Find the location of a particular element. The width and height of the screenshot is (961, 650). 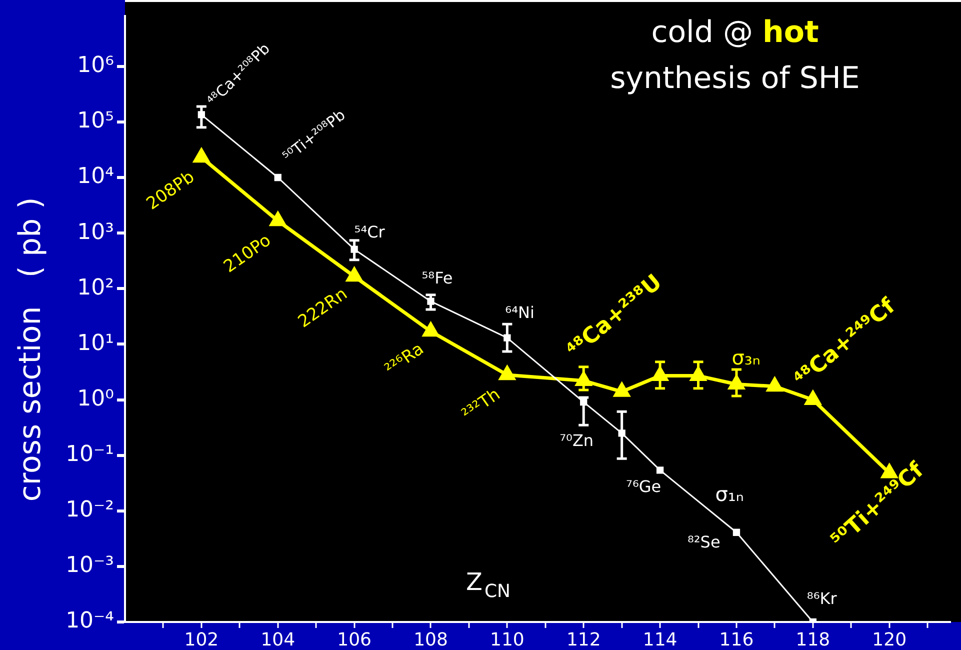

annotation: ⁸²Se is located at coordinates (703, 542).